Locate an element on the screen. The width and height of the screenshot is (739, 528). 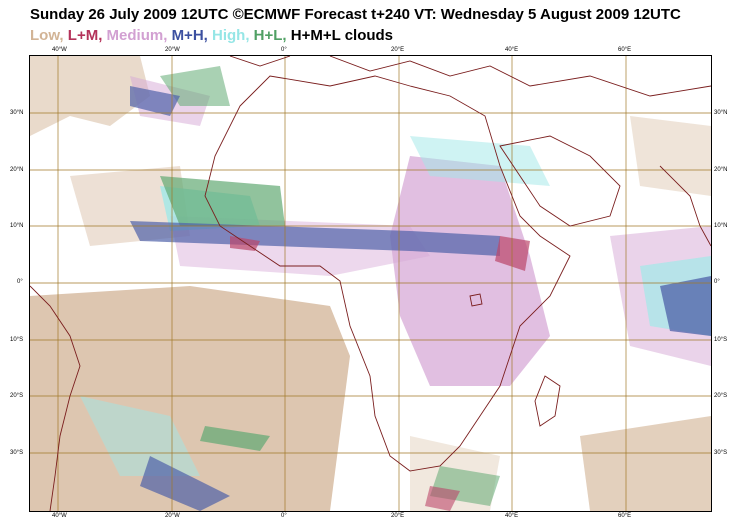
left-tick-label: 30°N is located at coordinates (17, 113).